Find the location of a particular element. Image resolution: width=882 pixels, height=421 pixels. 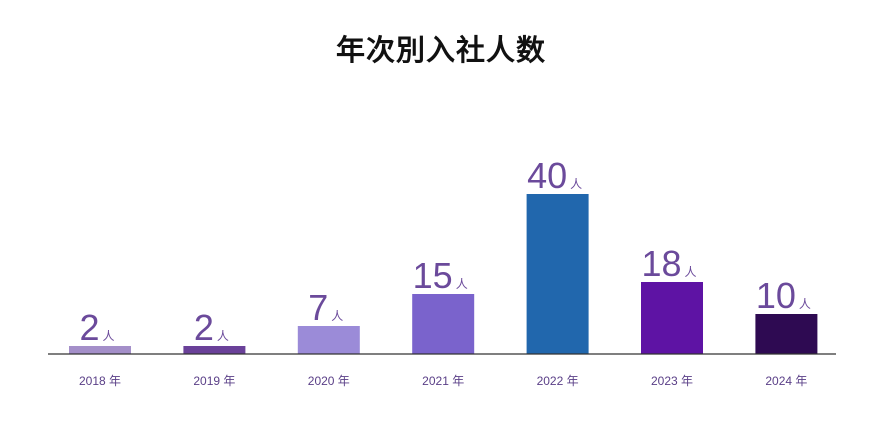

value-number: 7 is located at coordinates (318, 307).